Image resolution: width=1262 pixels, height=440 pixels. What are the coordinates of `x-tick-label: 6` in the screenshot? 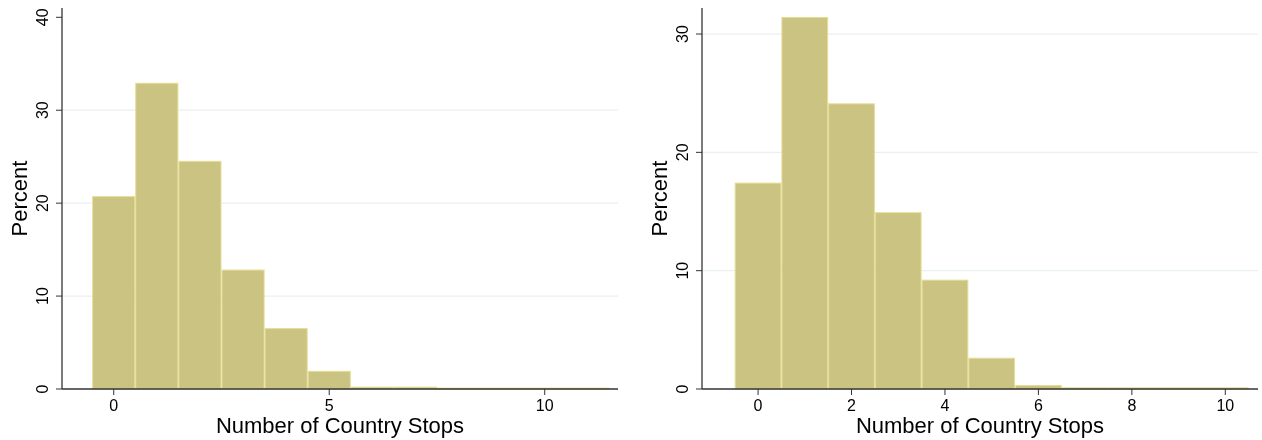 It's located at (1038, 405).